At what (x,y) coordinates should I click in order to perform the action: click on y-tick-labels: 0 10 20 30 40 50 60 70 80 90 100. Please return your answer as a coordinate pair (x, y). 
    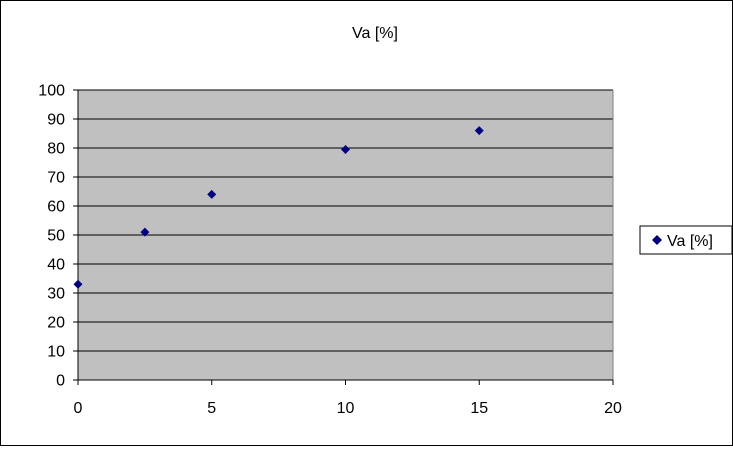
    Looking at the image, I should click on (51, 236).